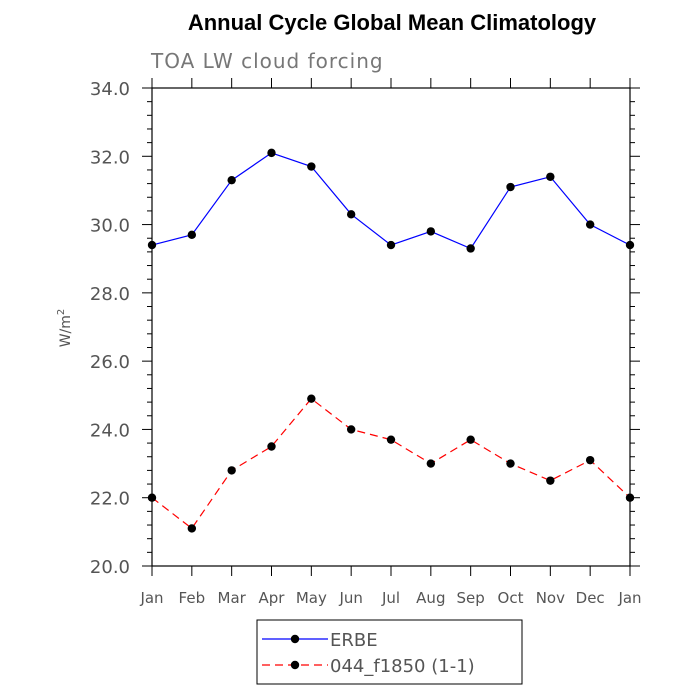 The width and height of the screenshot is (700, 700). Describe the element at coordinates (267, 61) in the screenshot. I see `chart-subtitle: TOA LW cloud forcing` at that location.